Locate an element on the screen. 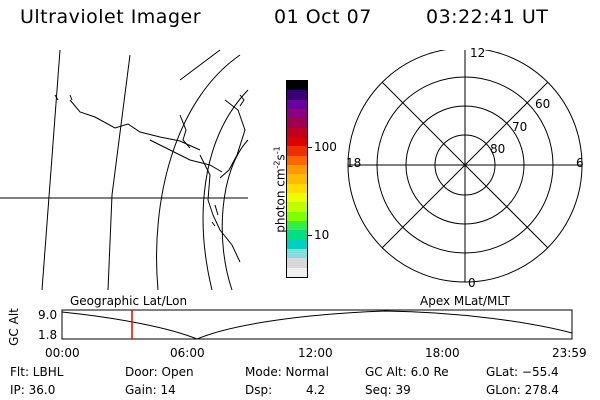 Image resolution: width=600 pixels, height=400 pixels. mlt-label-6: 6 is located at coordinates (580, 163).